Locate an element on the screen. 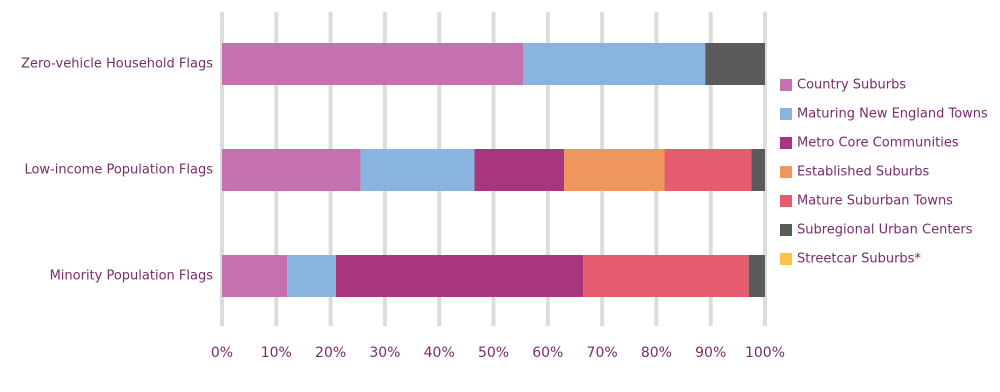 The image size is (1000, 392). x-tick-label: 100% is located at coordinates (765, 353).